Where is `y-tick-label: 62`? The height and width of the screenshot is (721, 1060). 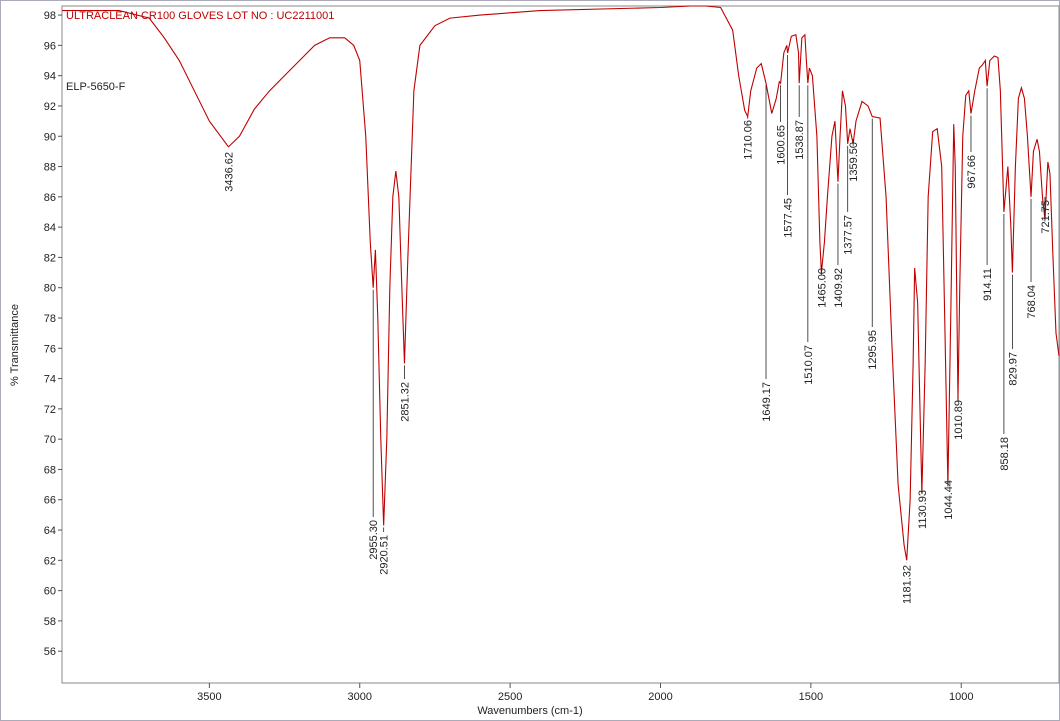 y-tick-label: 62 is located at coordinates (50, 561).